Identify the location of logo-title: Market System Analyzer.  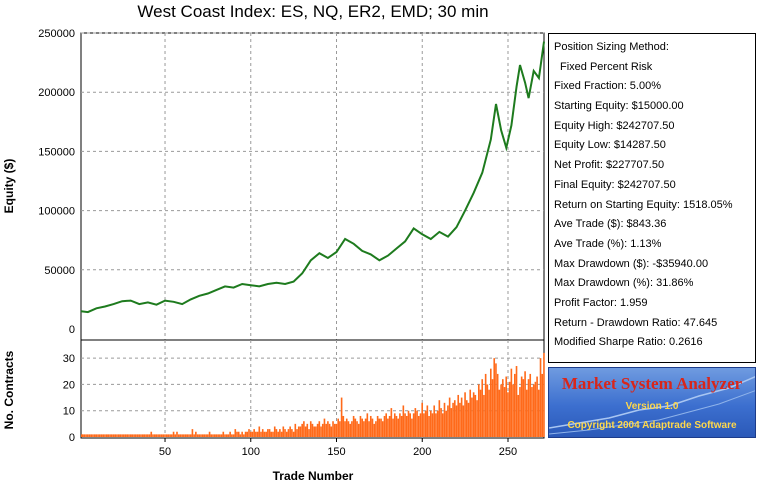
(652, 383).